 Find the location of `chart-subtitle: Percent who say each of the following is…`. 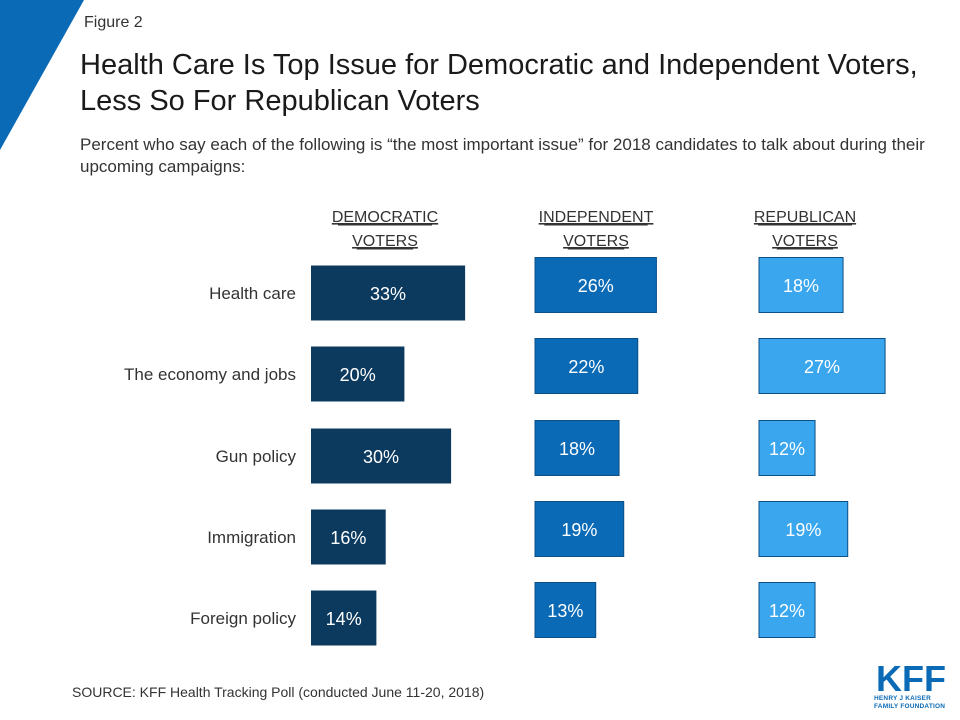

chart-subtitle: Percent who say each of the following is… is located at coordinates (502, 155).